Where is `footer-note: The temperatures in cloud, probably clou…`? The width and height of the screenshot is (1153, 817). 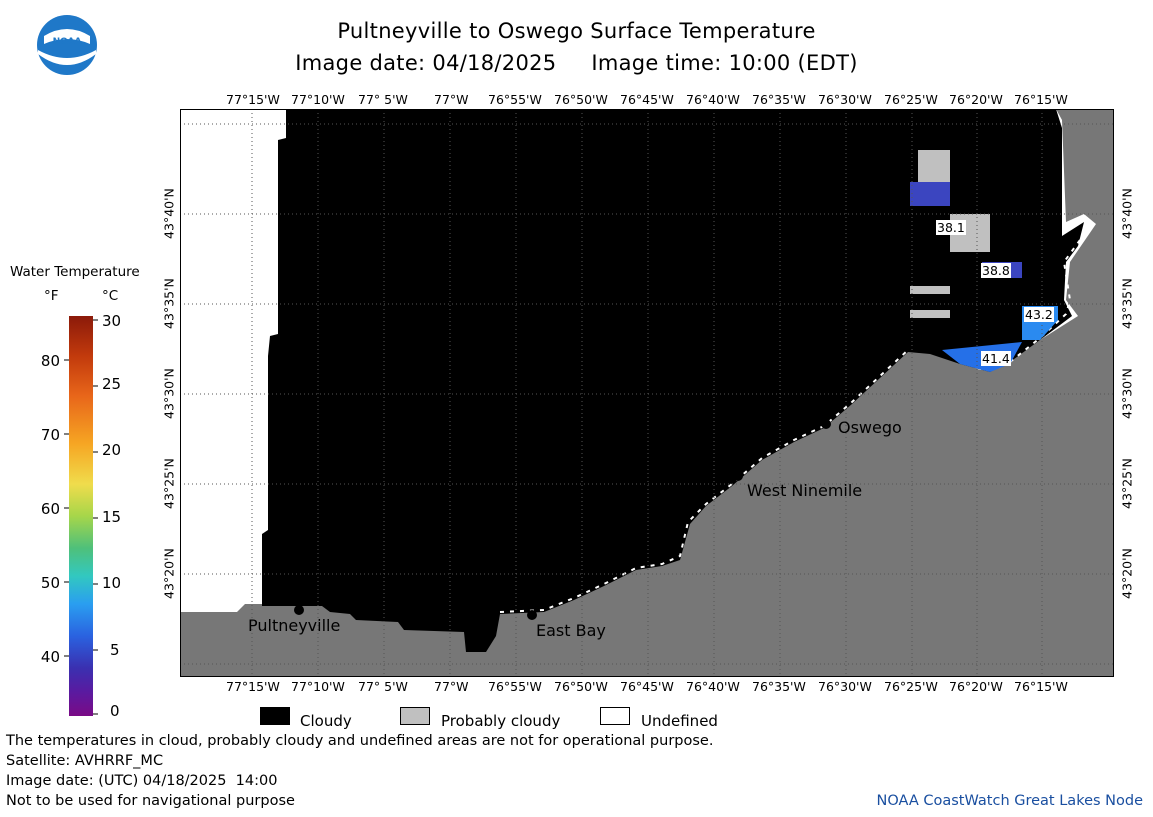 footer-note: The temperatures in cloud, probably clou… is located at coordinates (360, 741).